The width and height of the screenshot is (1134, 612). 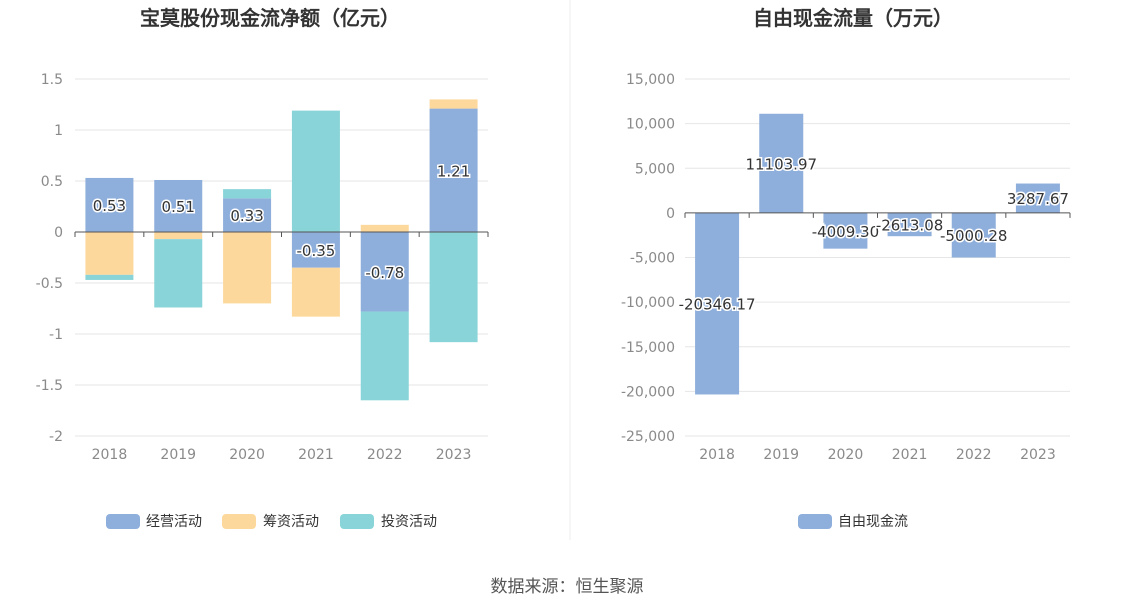 I want to click on fcf-chart-title: 自由现金流量（万元）, so click(x=853, y=18).